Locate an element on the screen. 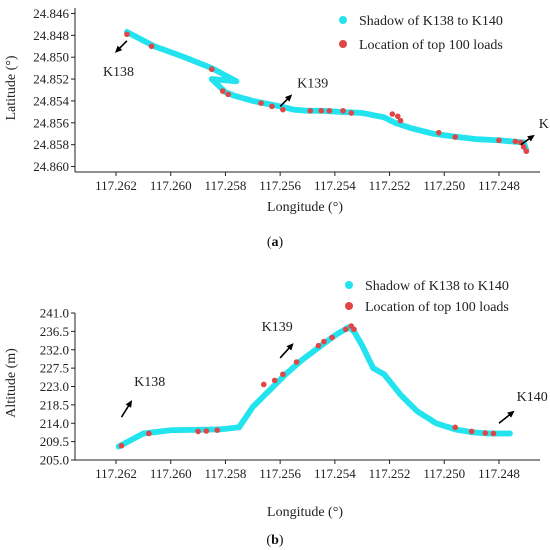 This screenshot has height=550, width=550. y-axis-label-a: Latitude (°) is located at coordinates (11, 87).